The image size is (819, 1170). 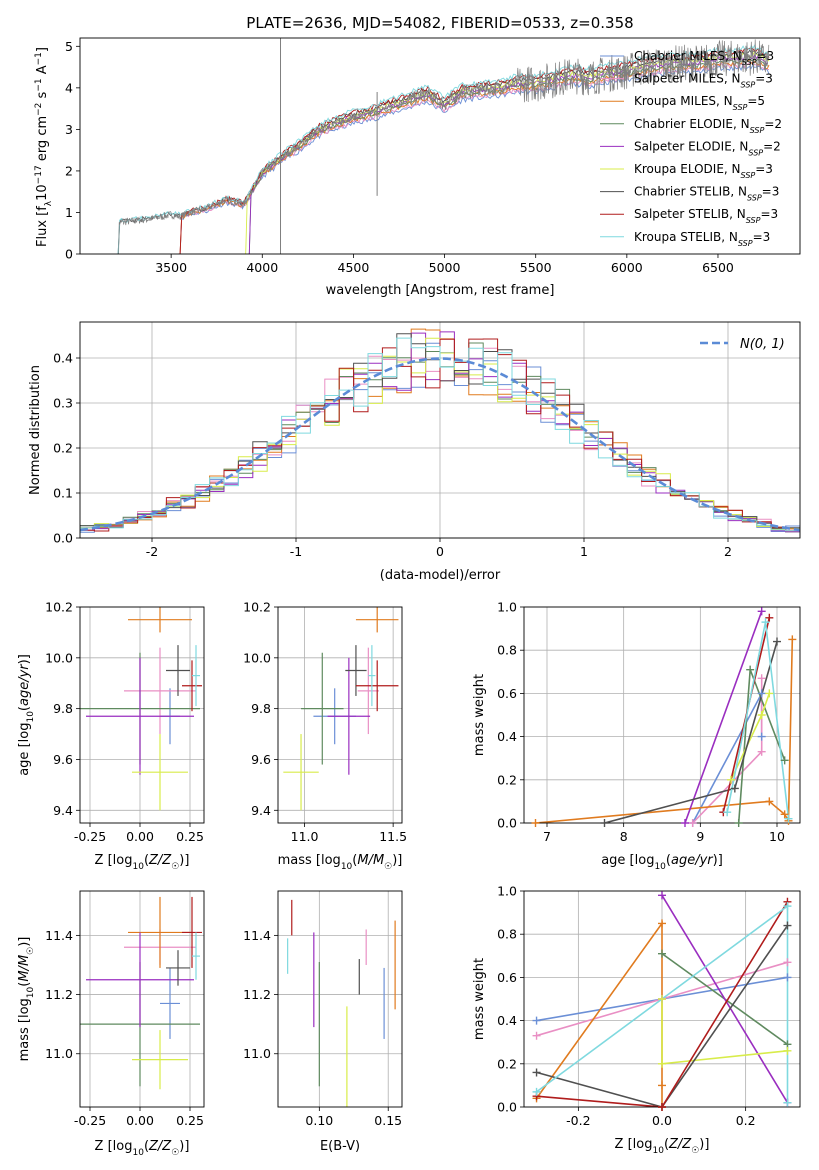 What do you see at coordinates (662, 715) in the screenshot?
I see `mass_weight_vs_age-frame` at bounding box center [662, 715].